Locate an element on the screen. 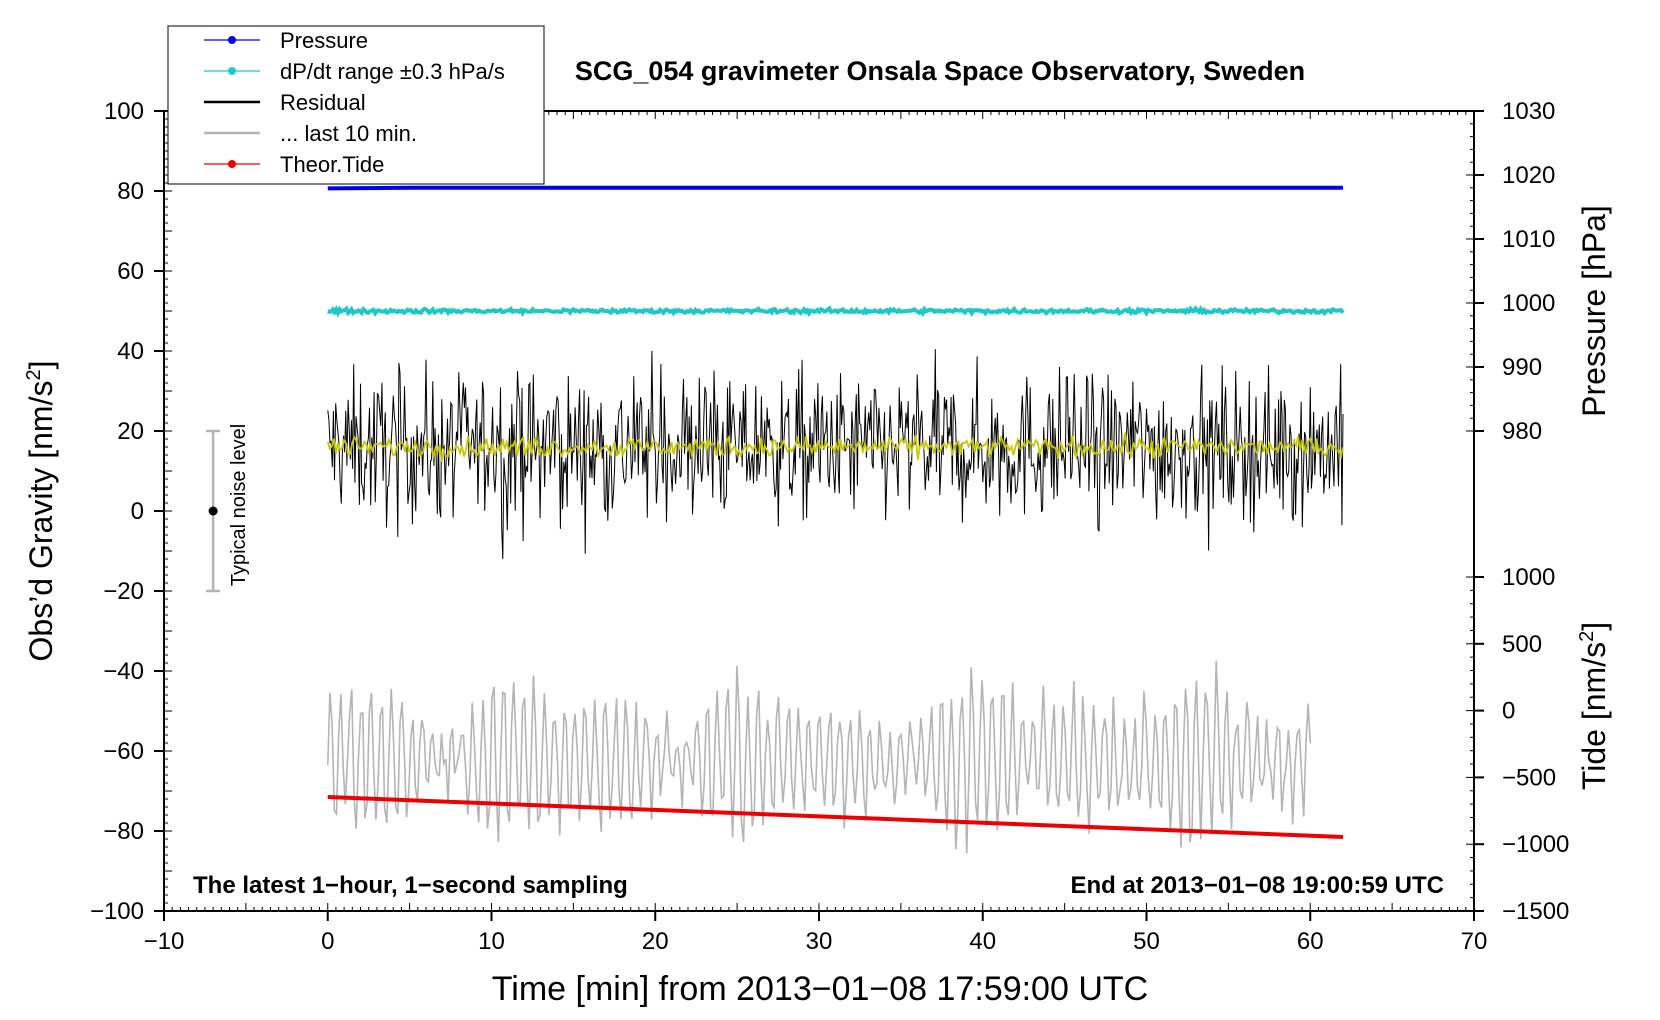  y-axis-label-left-end: ] is located at coordinates (41, 365).